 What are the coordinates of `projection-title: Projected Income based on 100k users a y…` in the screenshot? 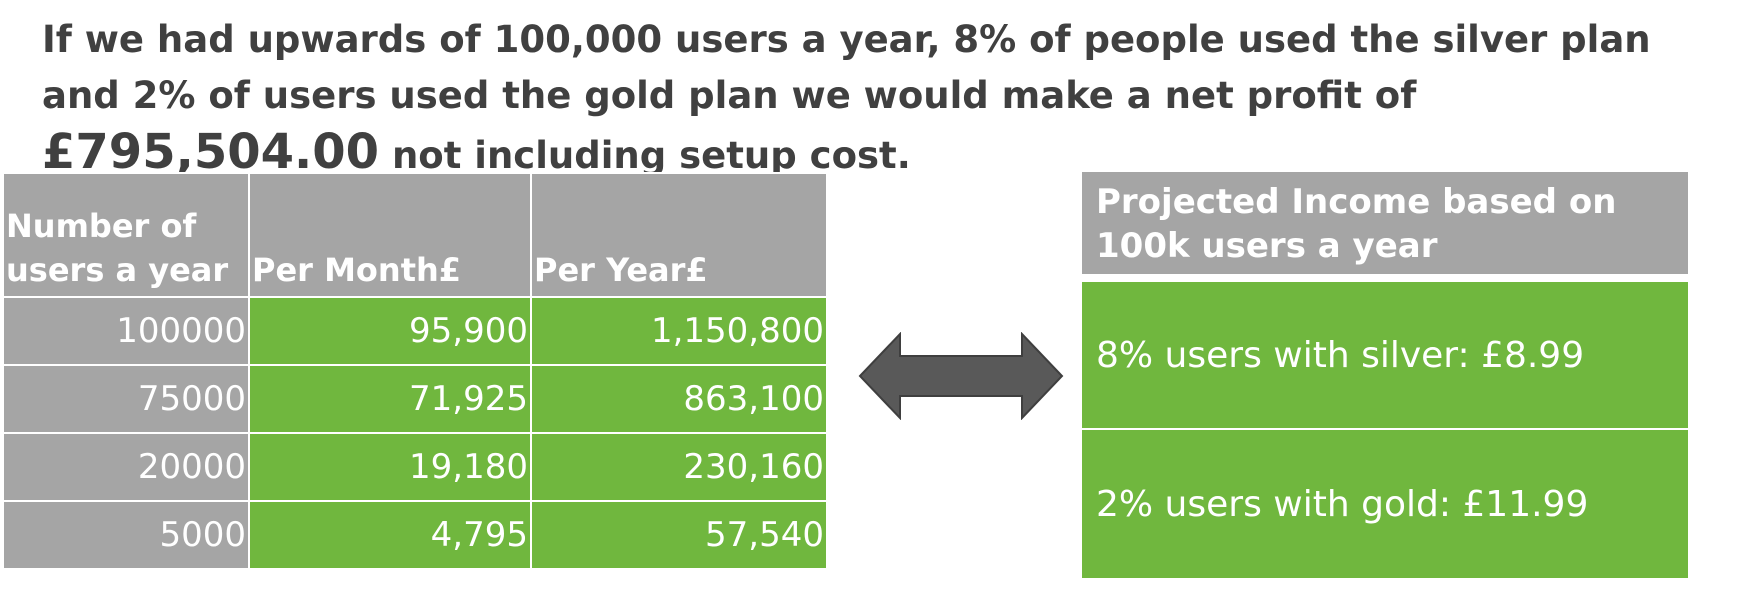 It's located at (1385, 223).